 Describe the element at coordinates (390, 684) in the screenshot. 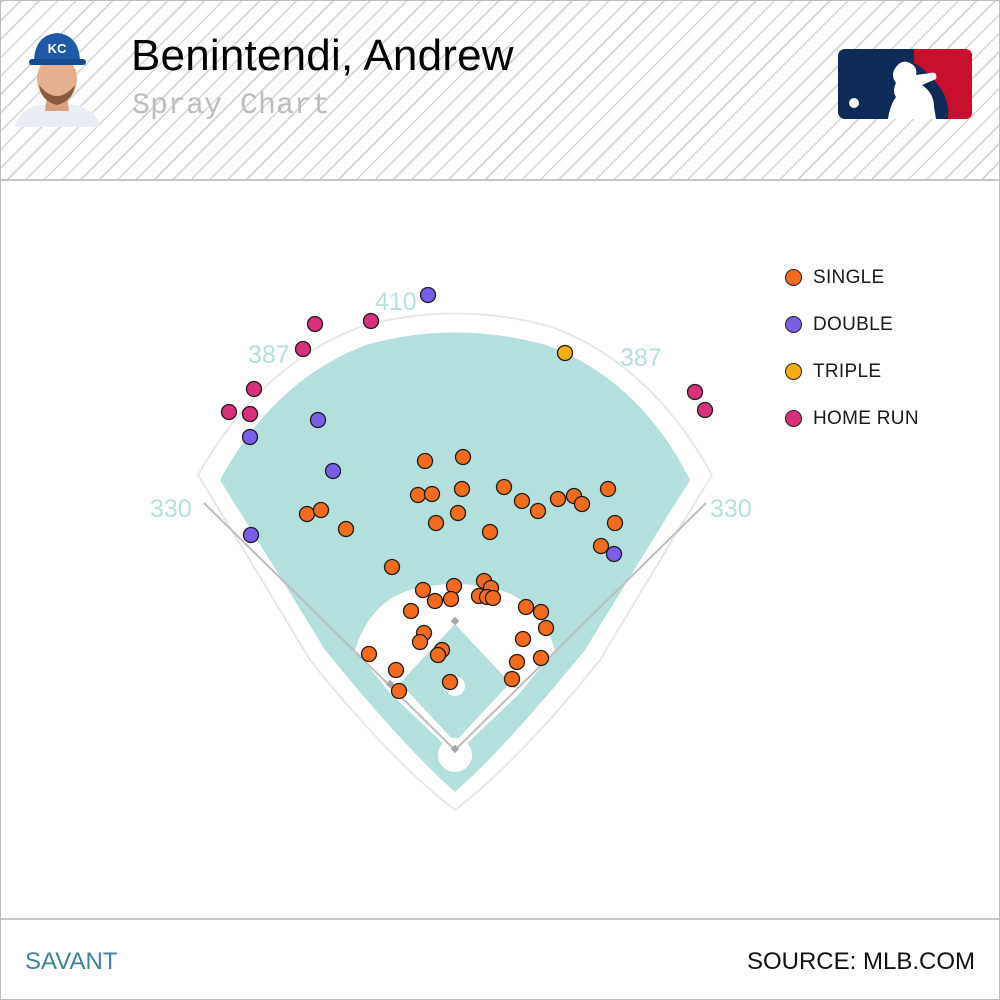

I see `third-base` at that location.